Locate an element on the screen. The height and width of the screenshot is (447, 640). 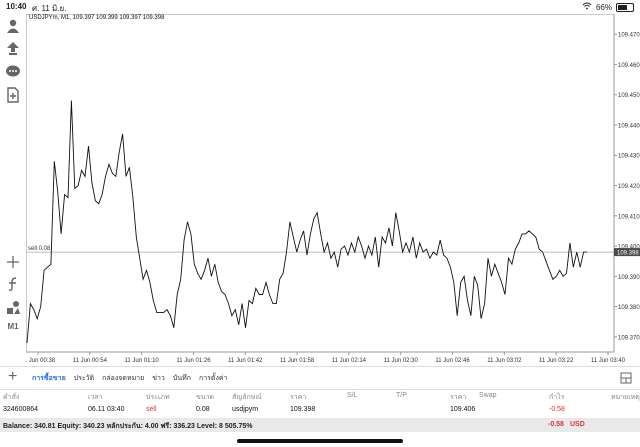
tab-3: ข่าว is located at coordinates (158, 378).